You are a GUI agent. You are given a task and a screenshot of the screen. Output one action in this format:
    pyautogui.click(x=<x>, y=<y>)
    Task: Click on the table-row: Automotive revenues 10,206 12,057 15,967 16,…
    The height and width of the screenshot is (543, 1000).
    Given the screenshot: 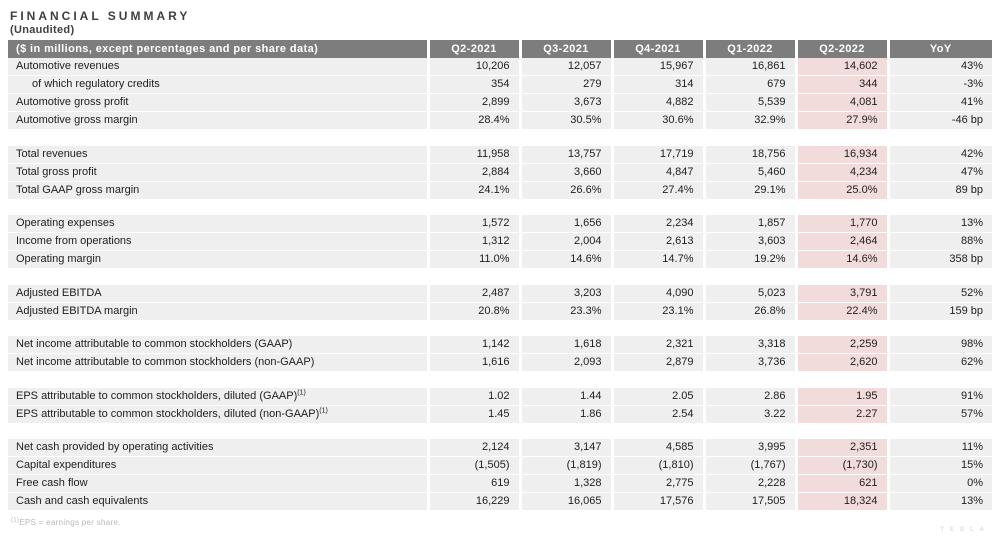 What is the action you would take?
    pyautogui.click(x=500, y=67)
    